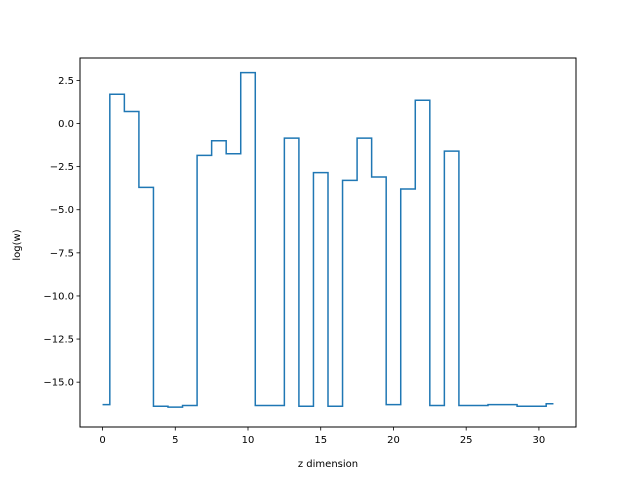 Image resolution: width=640 pixels, height=480 pixels. Describe the element at coordinates (102, 440) in the screenshot. I see `x-tick-label: 0` at that location.